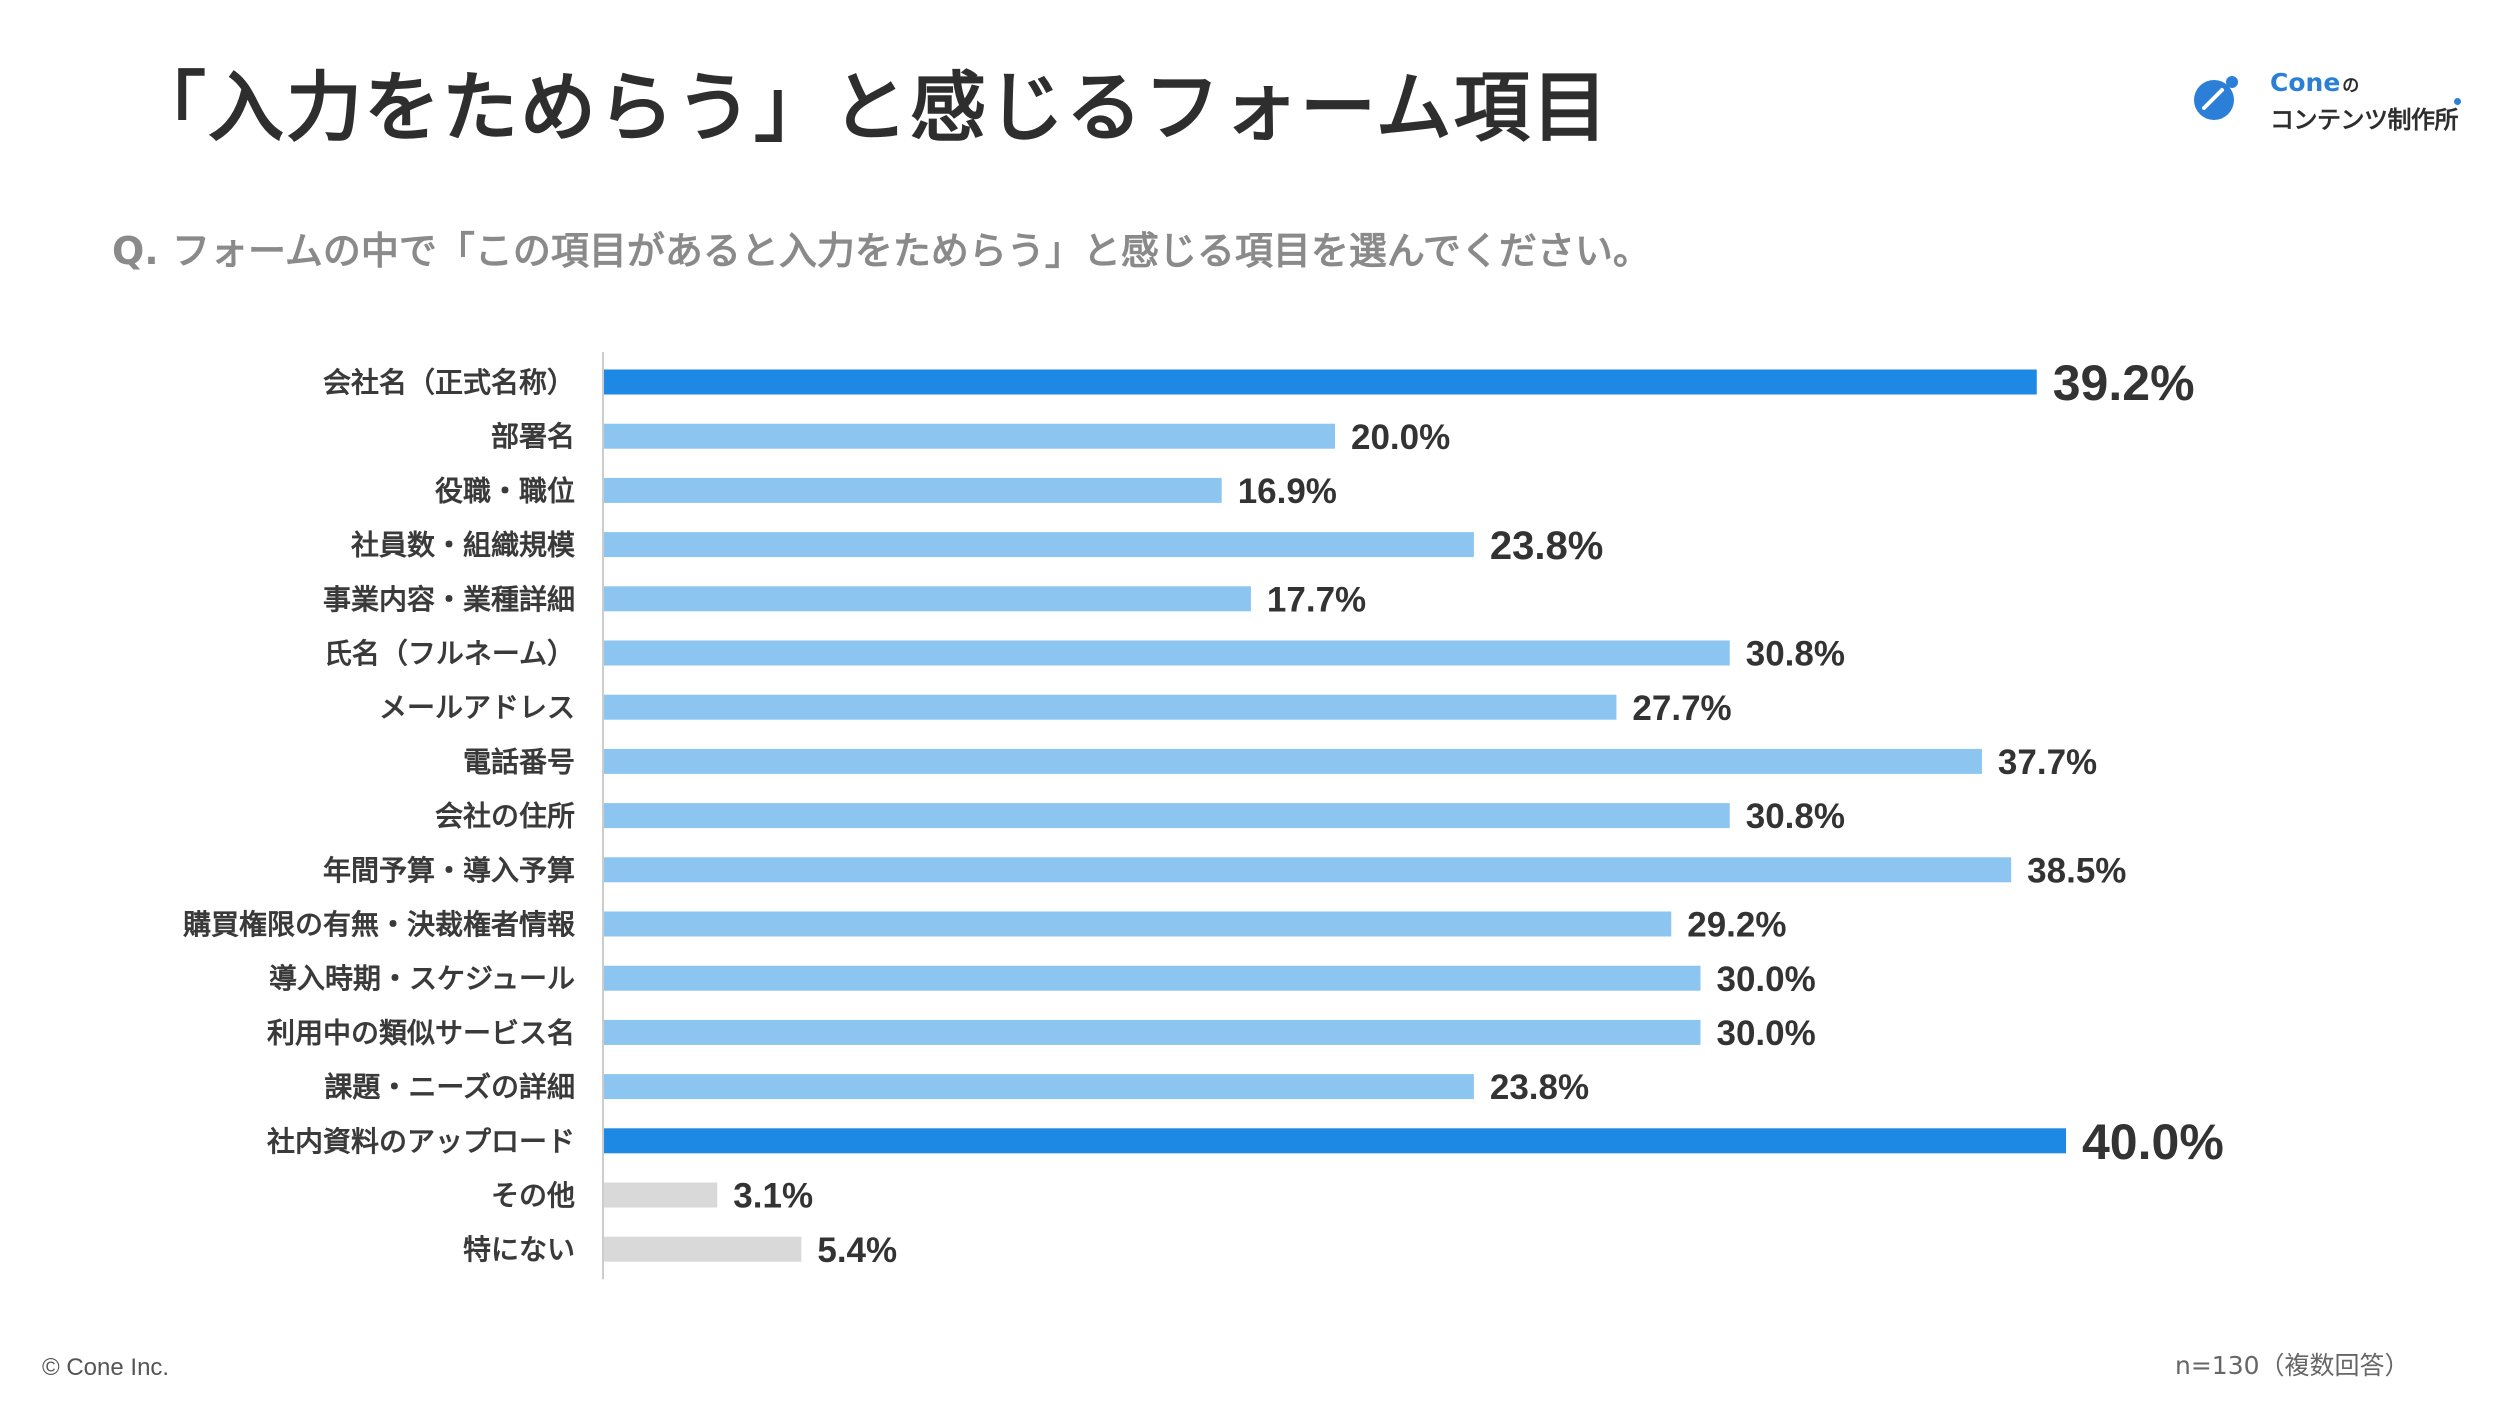 The image size is (2500, 1406). Describe the element at coordinates (2076, 870) in the screenshot. I see `value-label: 38.5%` at that location.